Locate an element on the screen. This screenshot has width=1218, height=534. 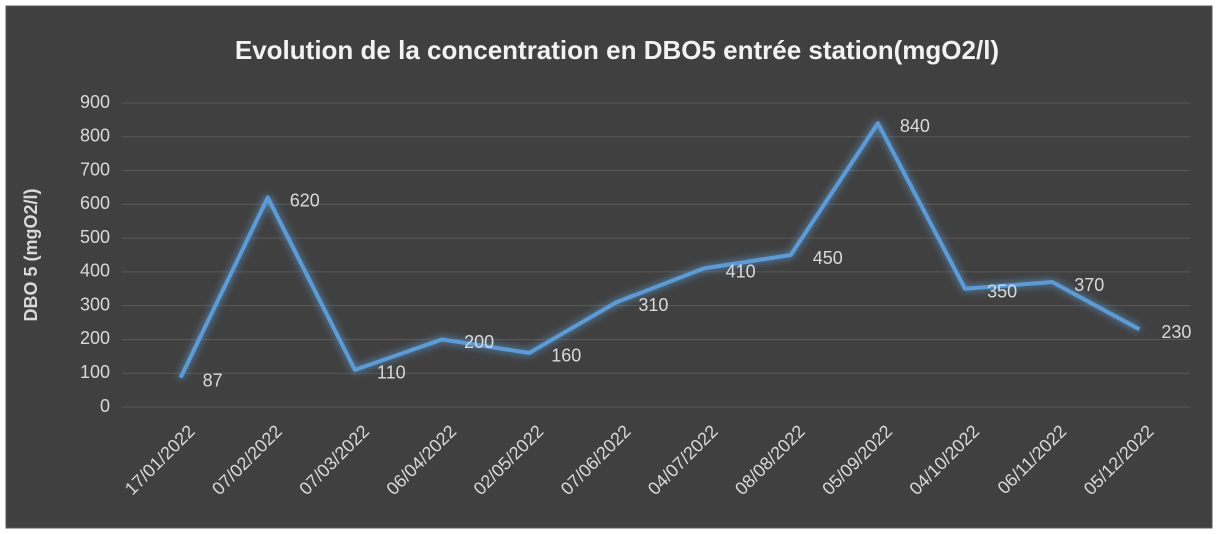
y-axis-title: DBO 5 (mgO2/l) is located at coordinates (31, 254).